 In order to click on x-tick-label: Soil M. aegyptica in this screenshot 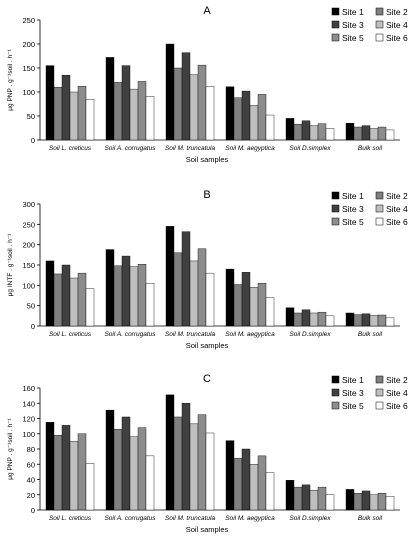, I will do `click(250, 518)`.